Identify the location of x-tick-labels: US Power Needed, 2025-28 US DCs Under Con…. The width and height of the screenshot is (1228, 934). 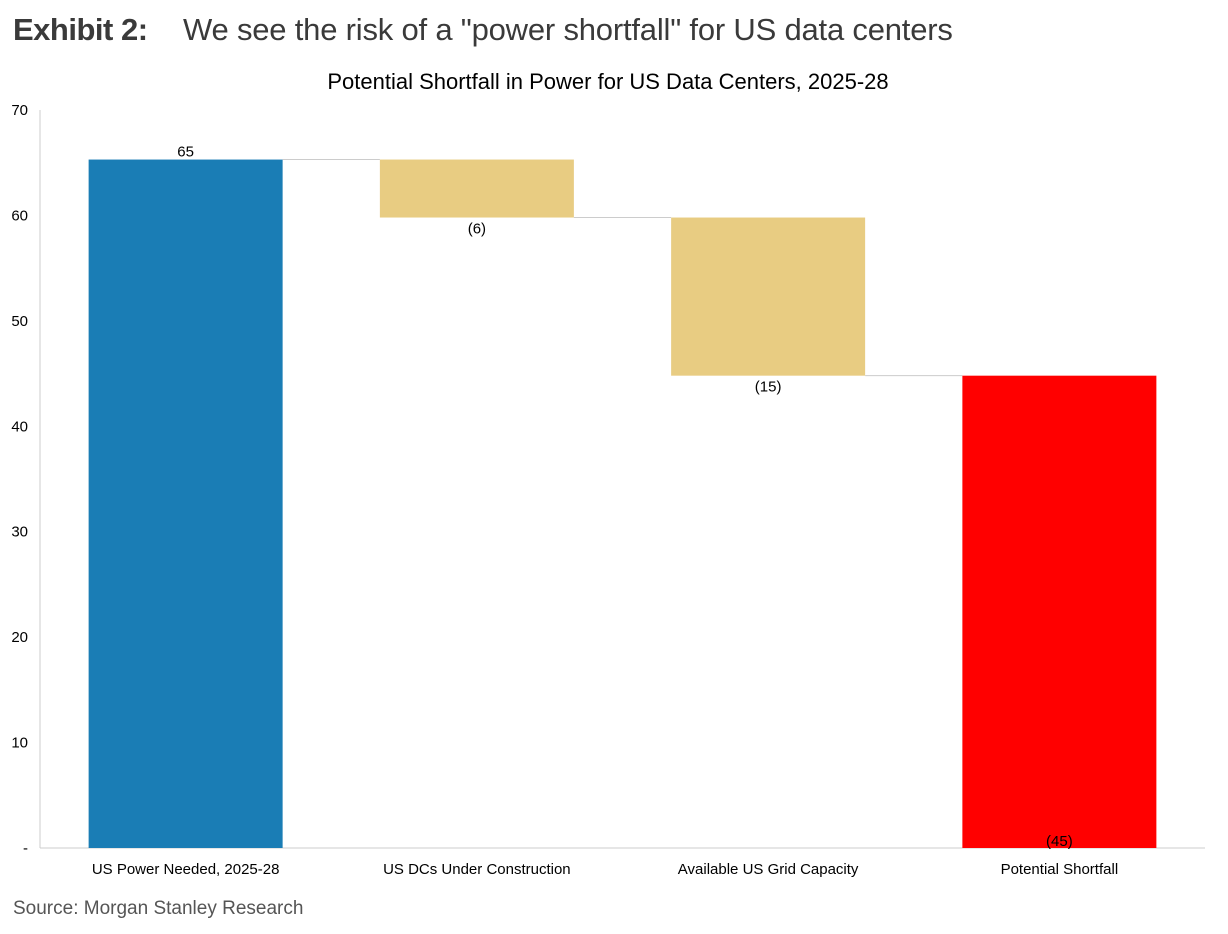
(605, 869).